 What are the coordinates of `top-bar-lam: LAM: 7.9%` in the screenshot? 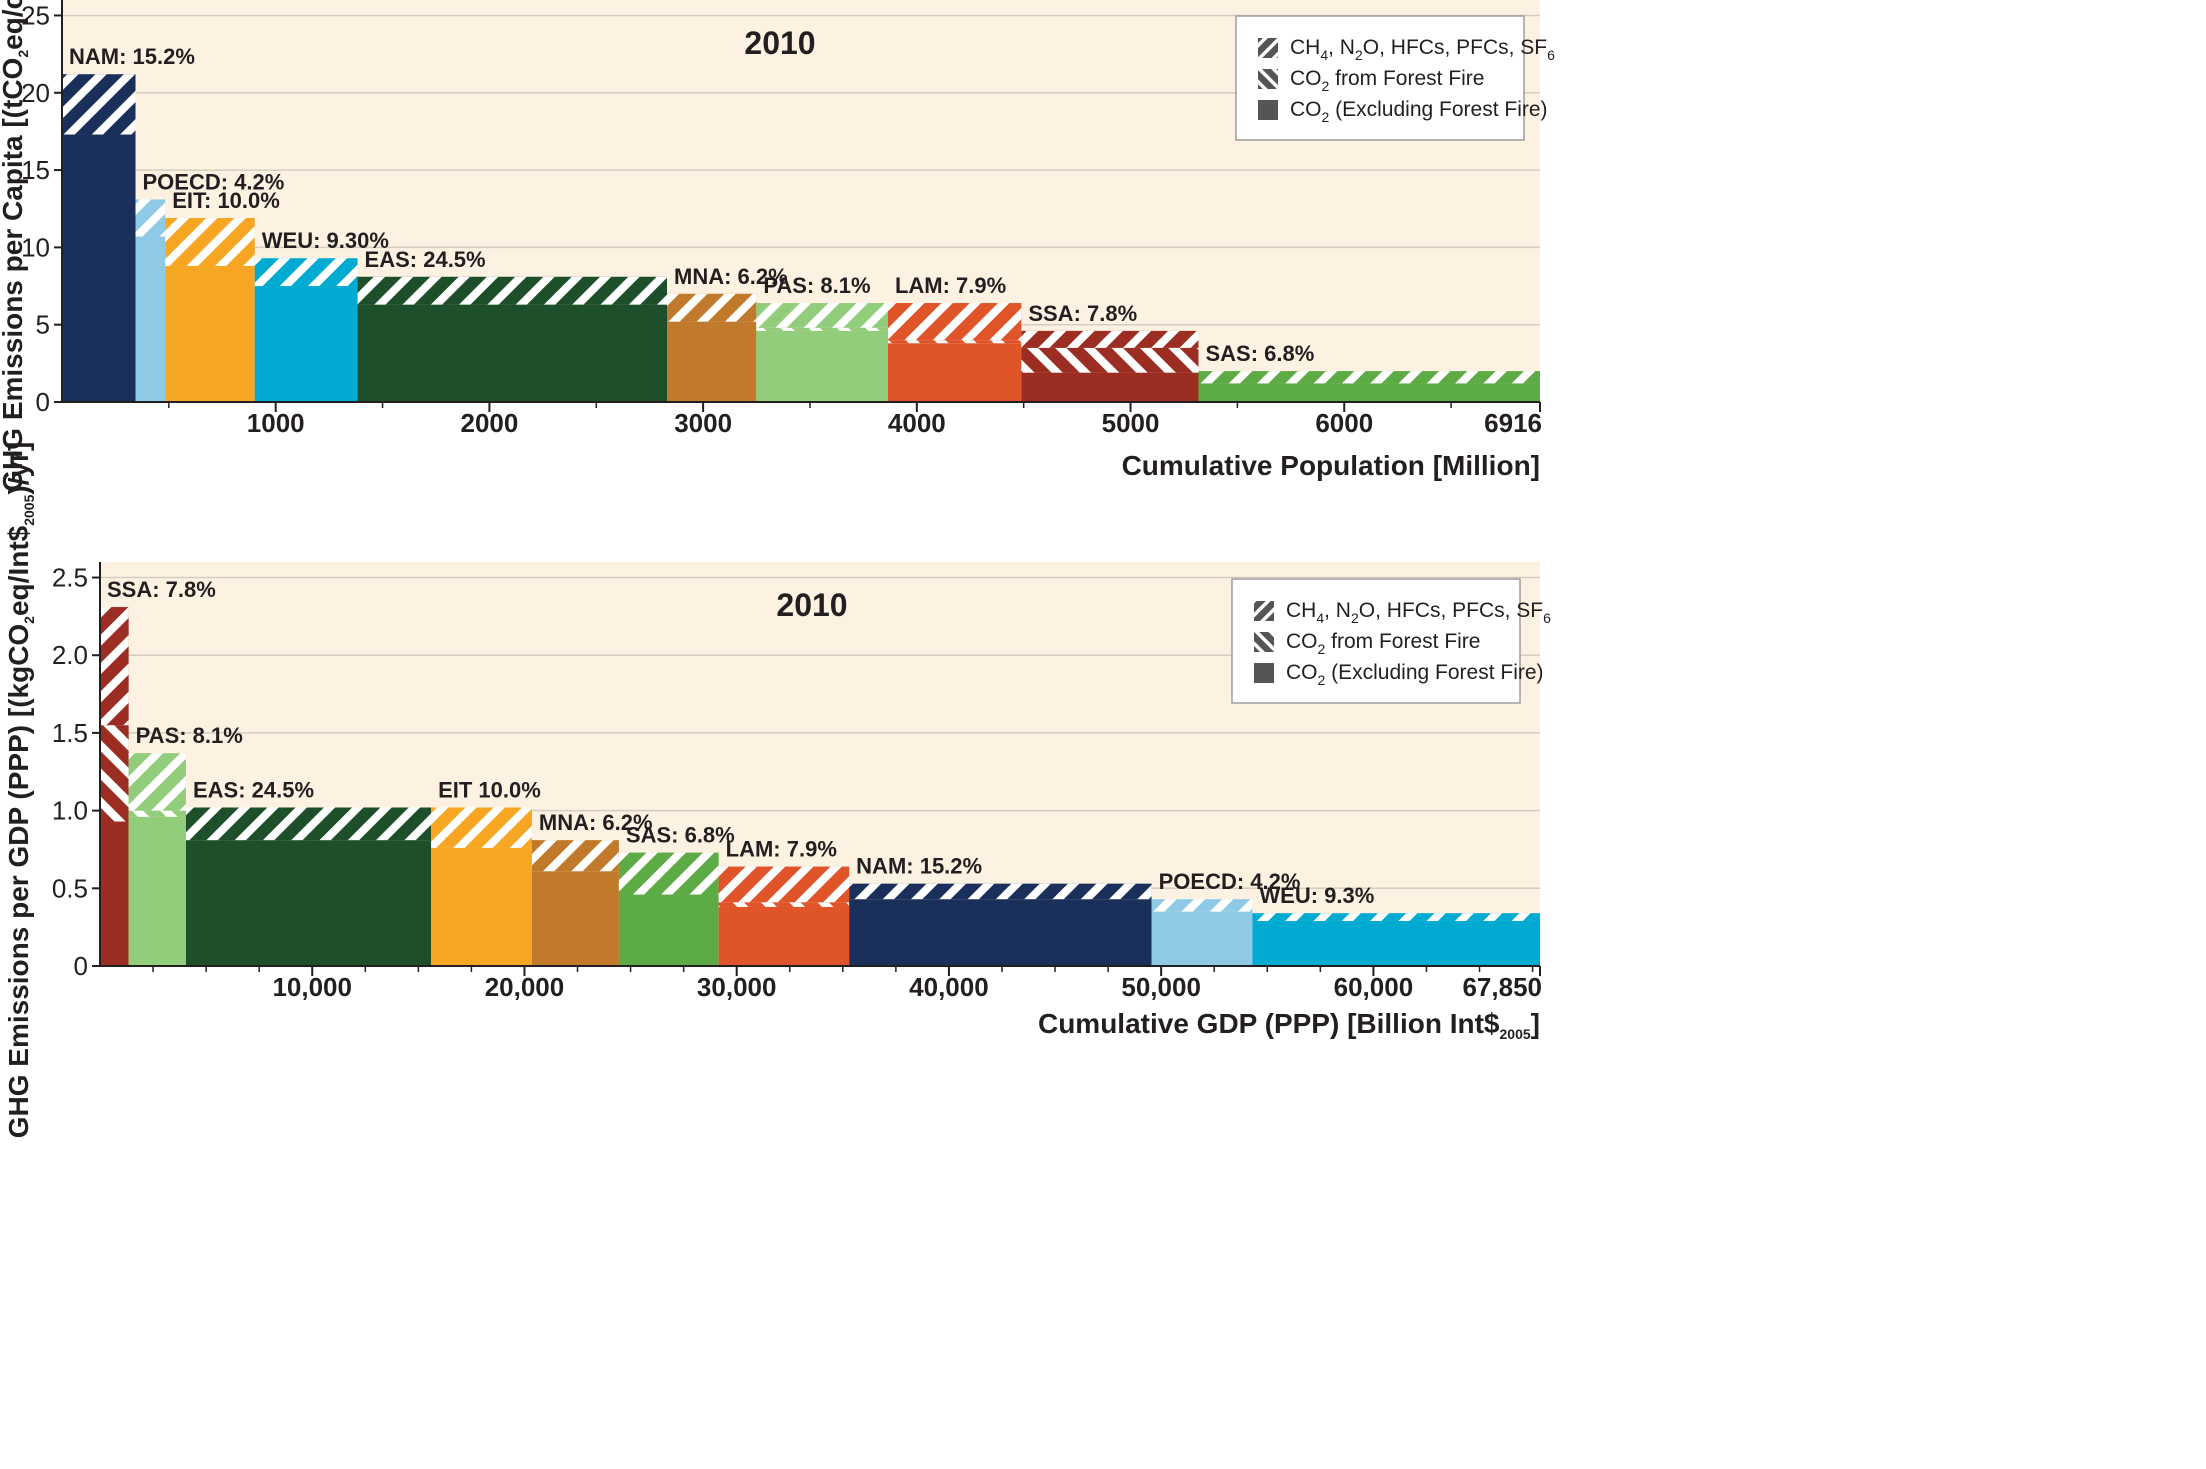 It's located at (954, 337).